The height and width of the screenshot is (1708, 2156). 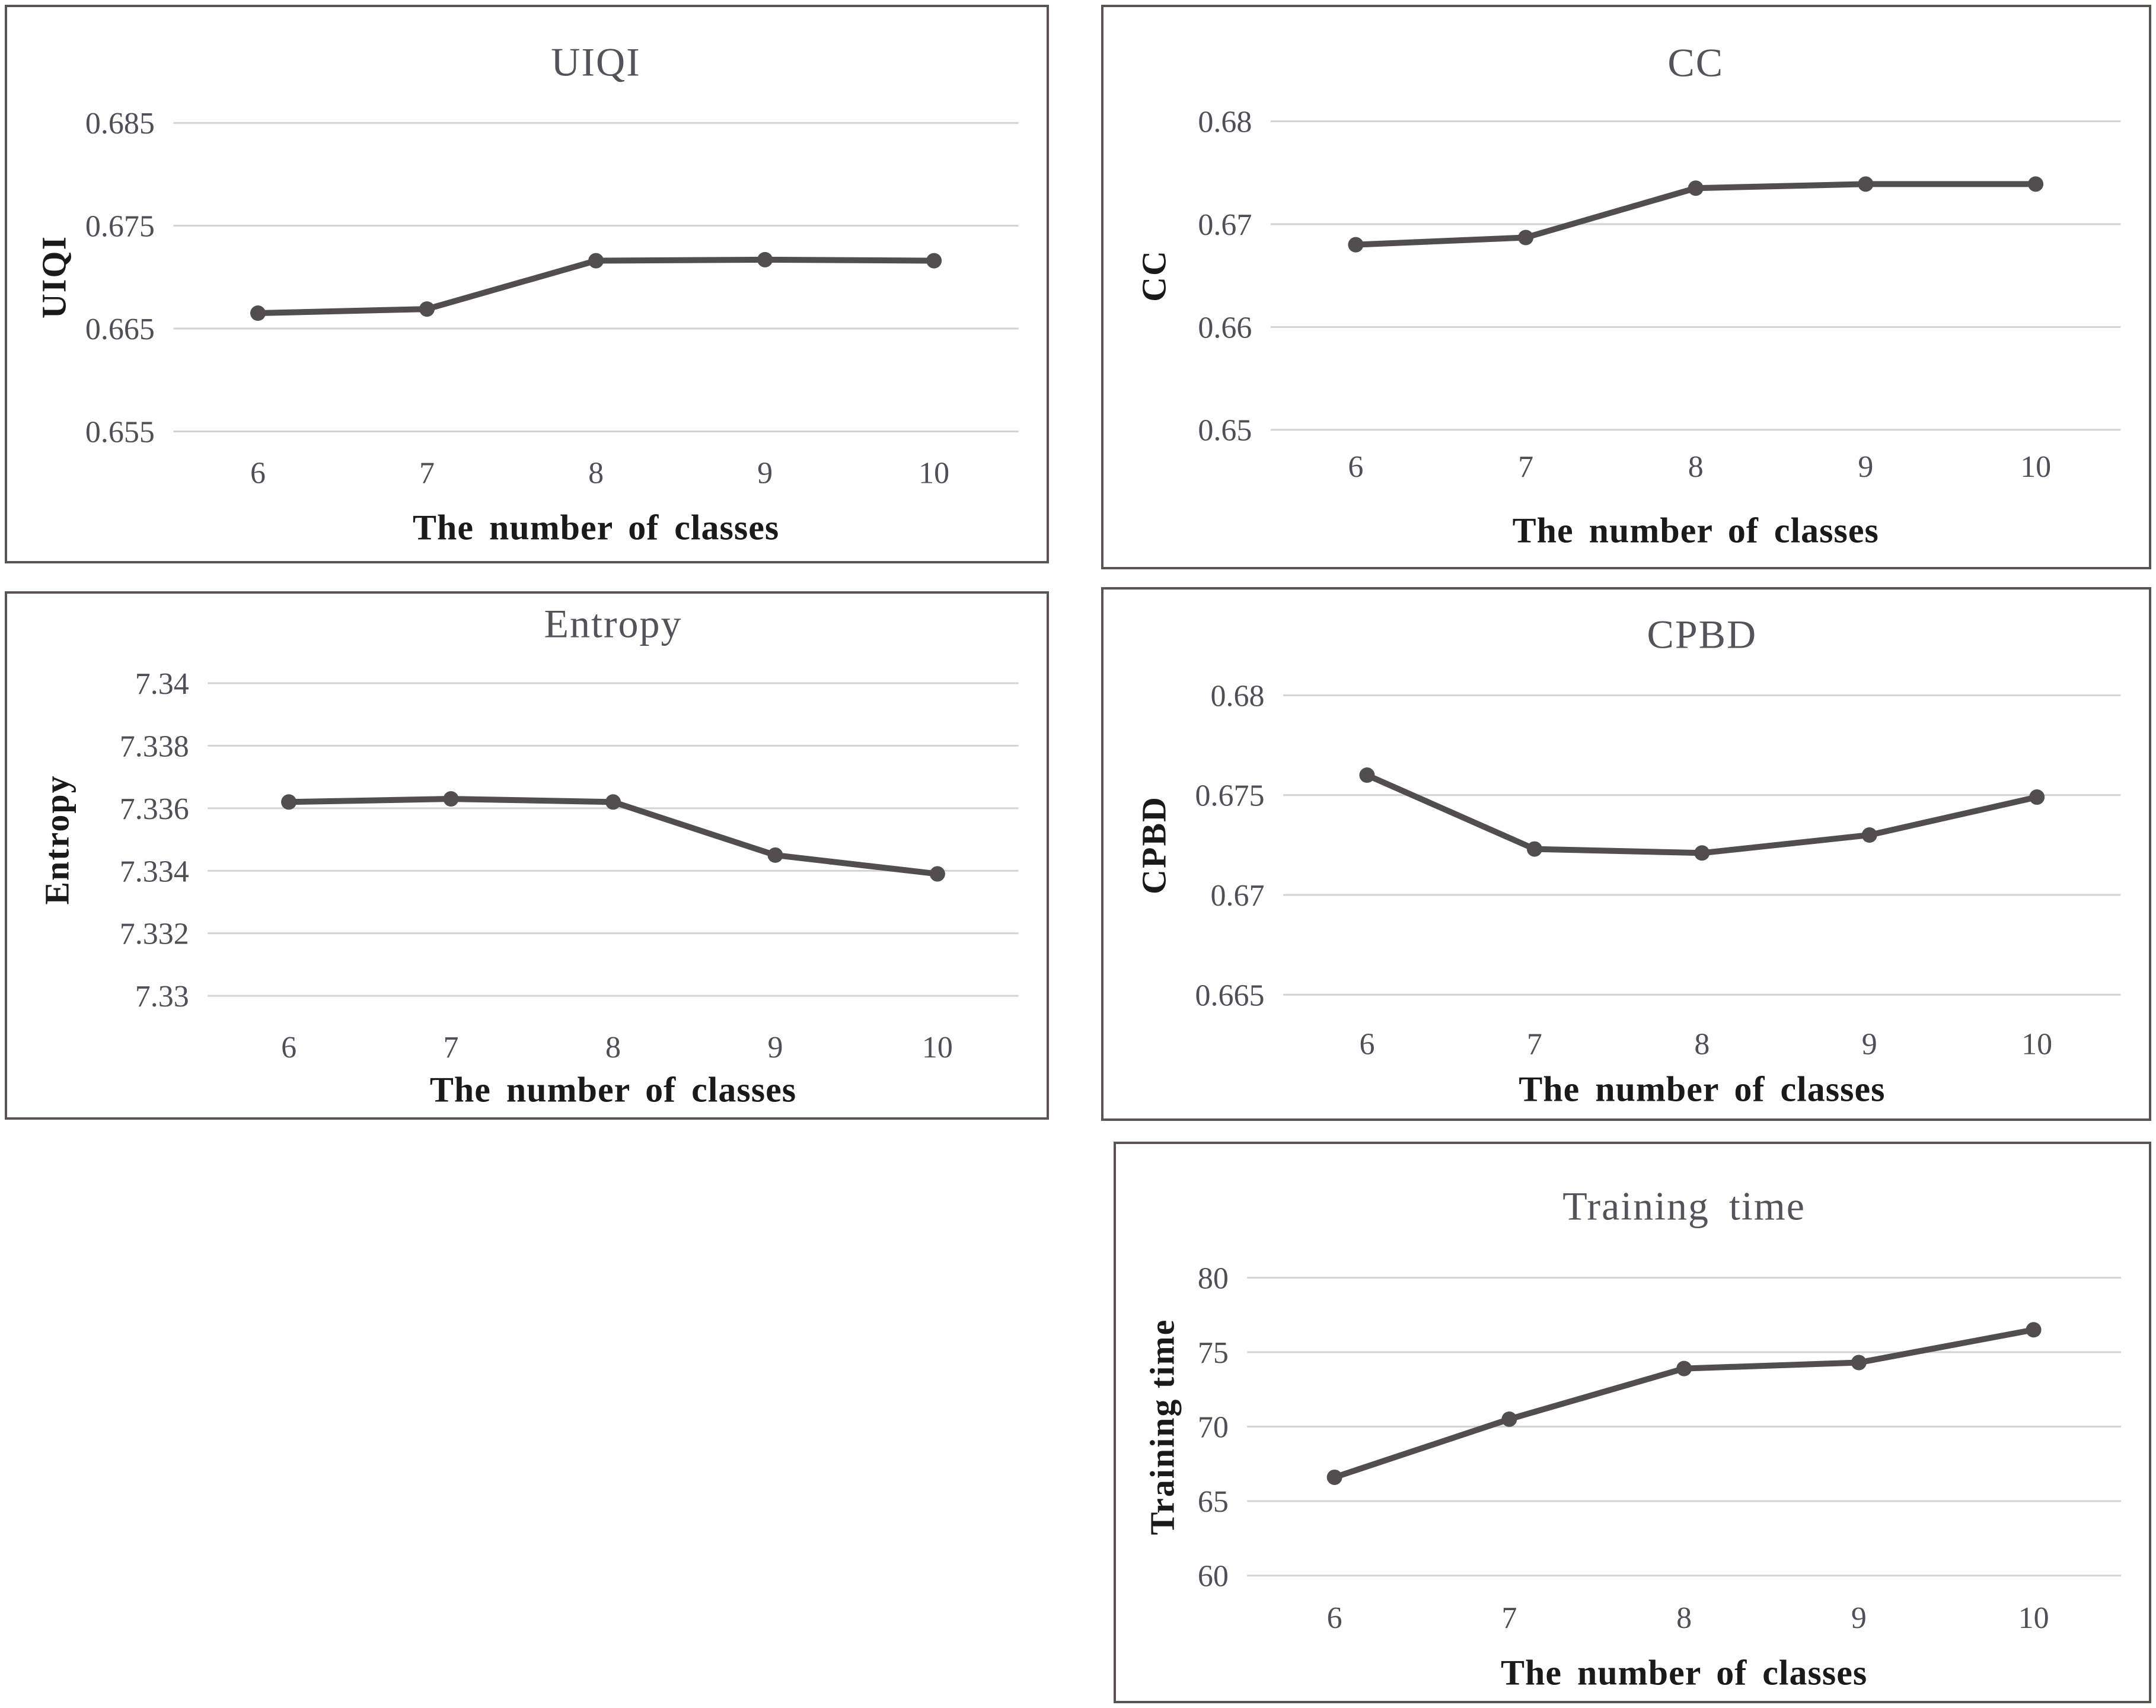 What do you see at coordinates (1153, 275) in the screenshot?
I see `y-axis-title: CC` at bounding box center [1153, 275].